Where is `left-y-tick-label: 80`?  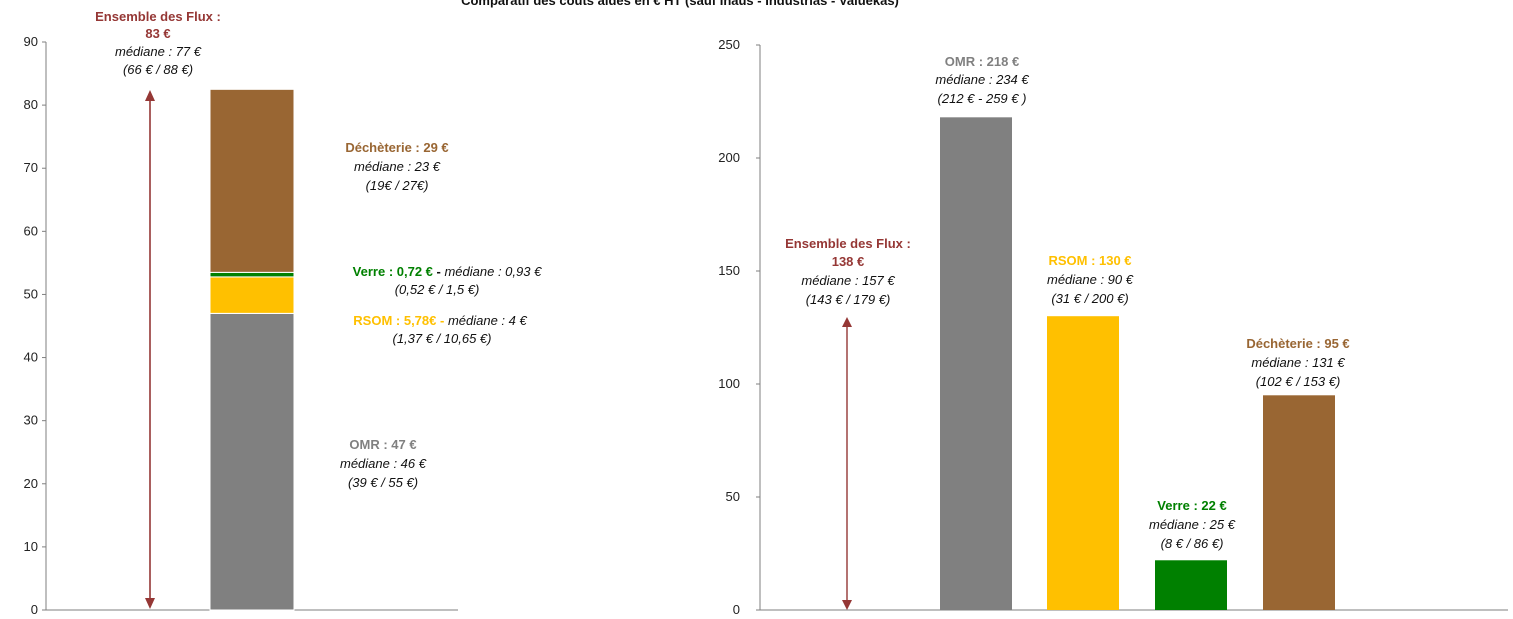 left-y-tick-label: 80 is located at coordinates (31, 104).